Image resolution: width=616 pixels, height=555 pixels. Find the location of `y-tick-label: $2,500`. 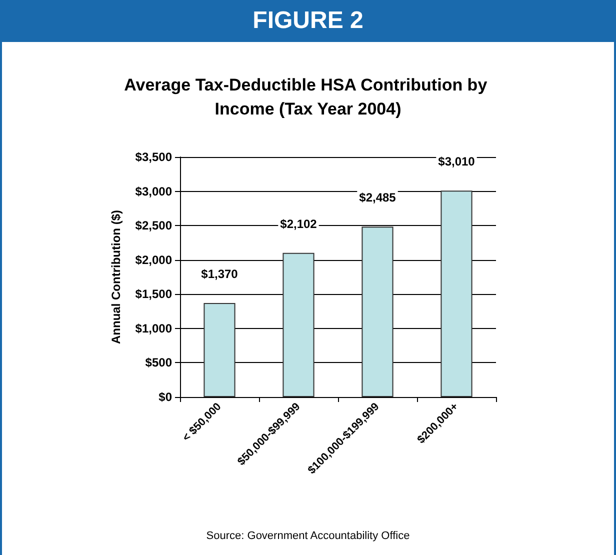

y-tick-label: $2,500 is located at coordinates (153, 225).